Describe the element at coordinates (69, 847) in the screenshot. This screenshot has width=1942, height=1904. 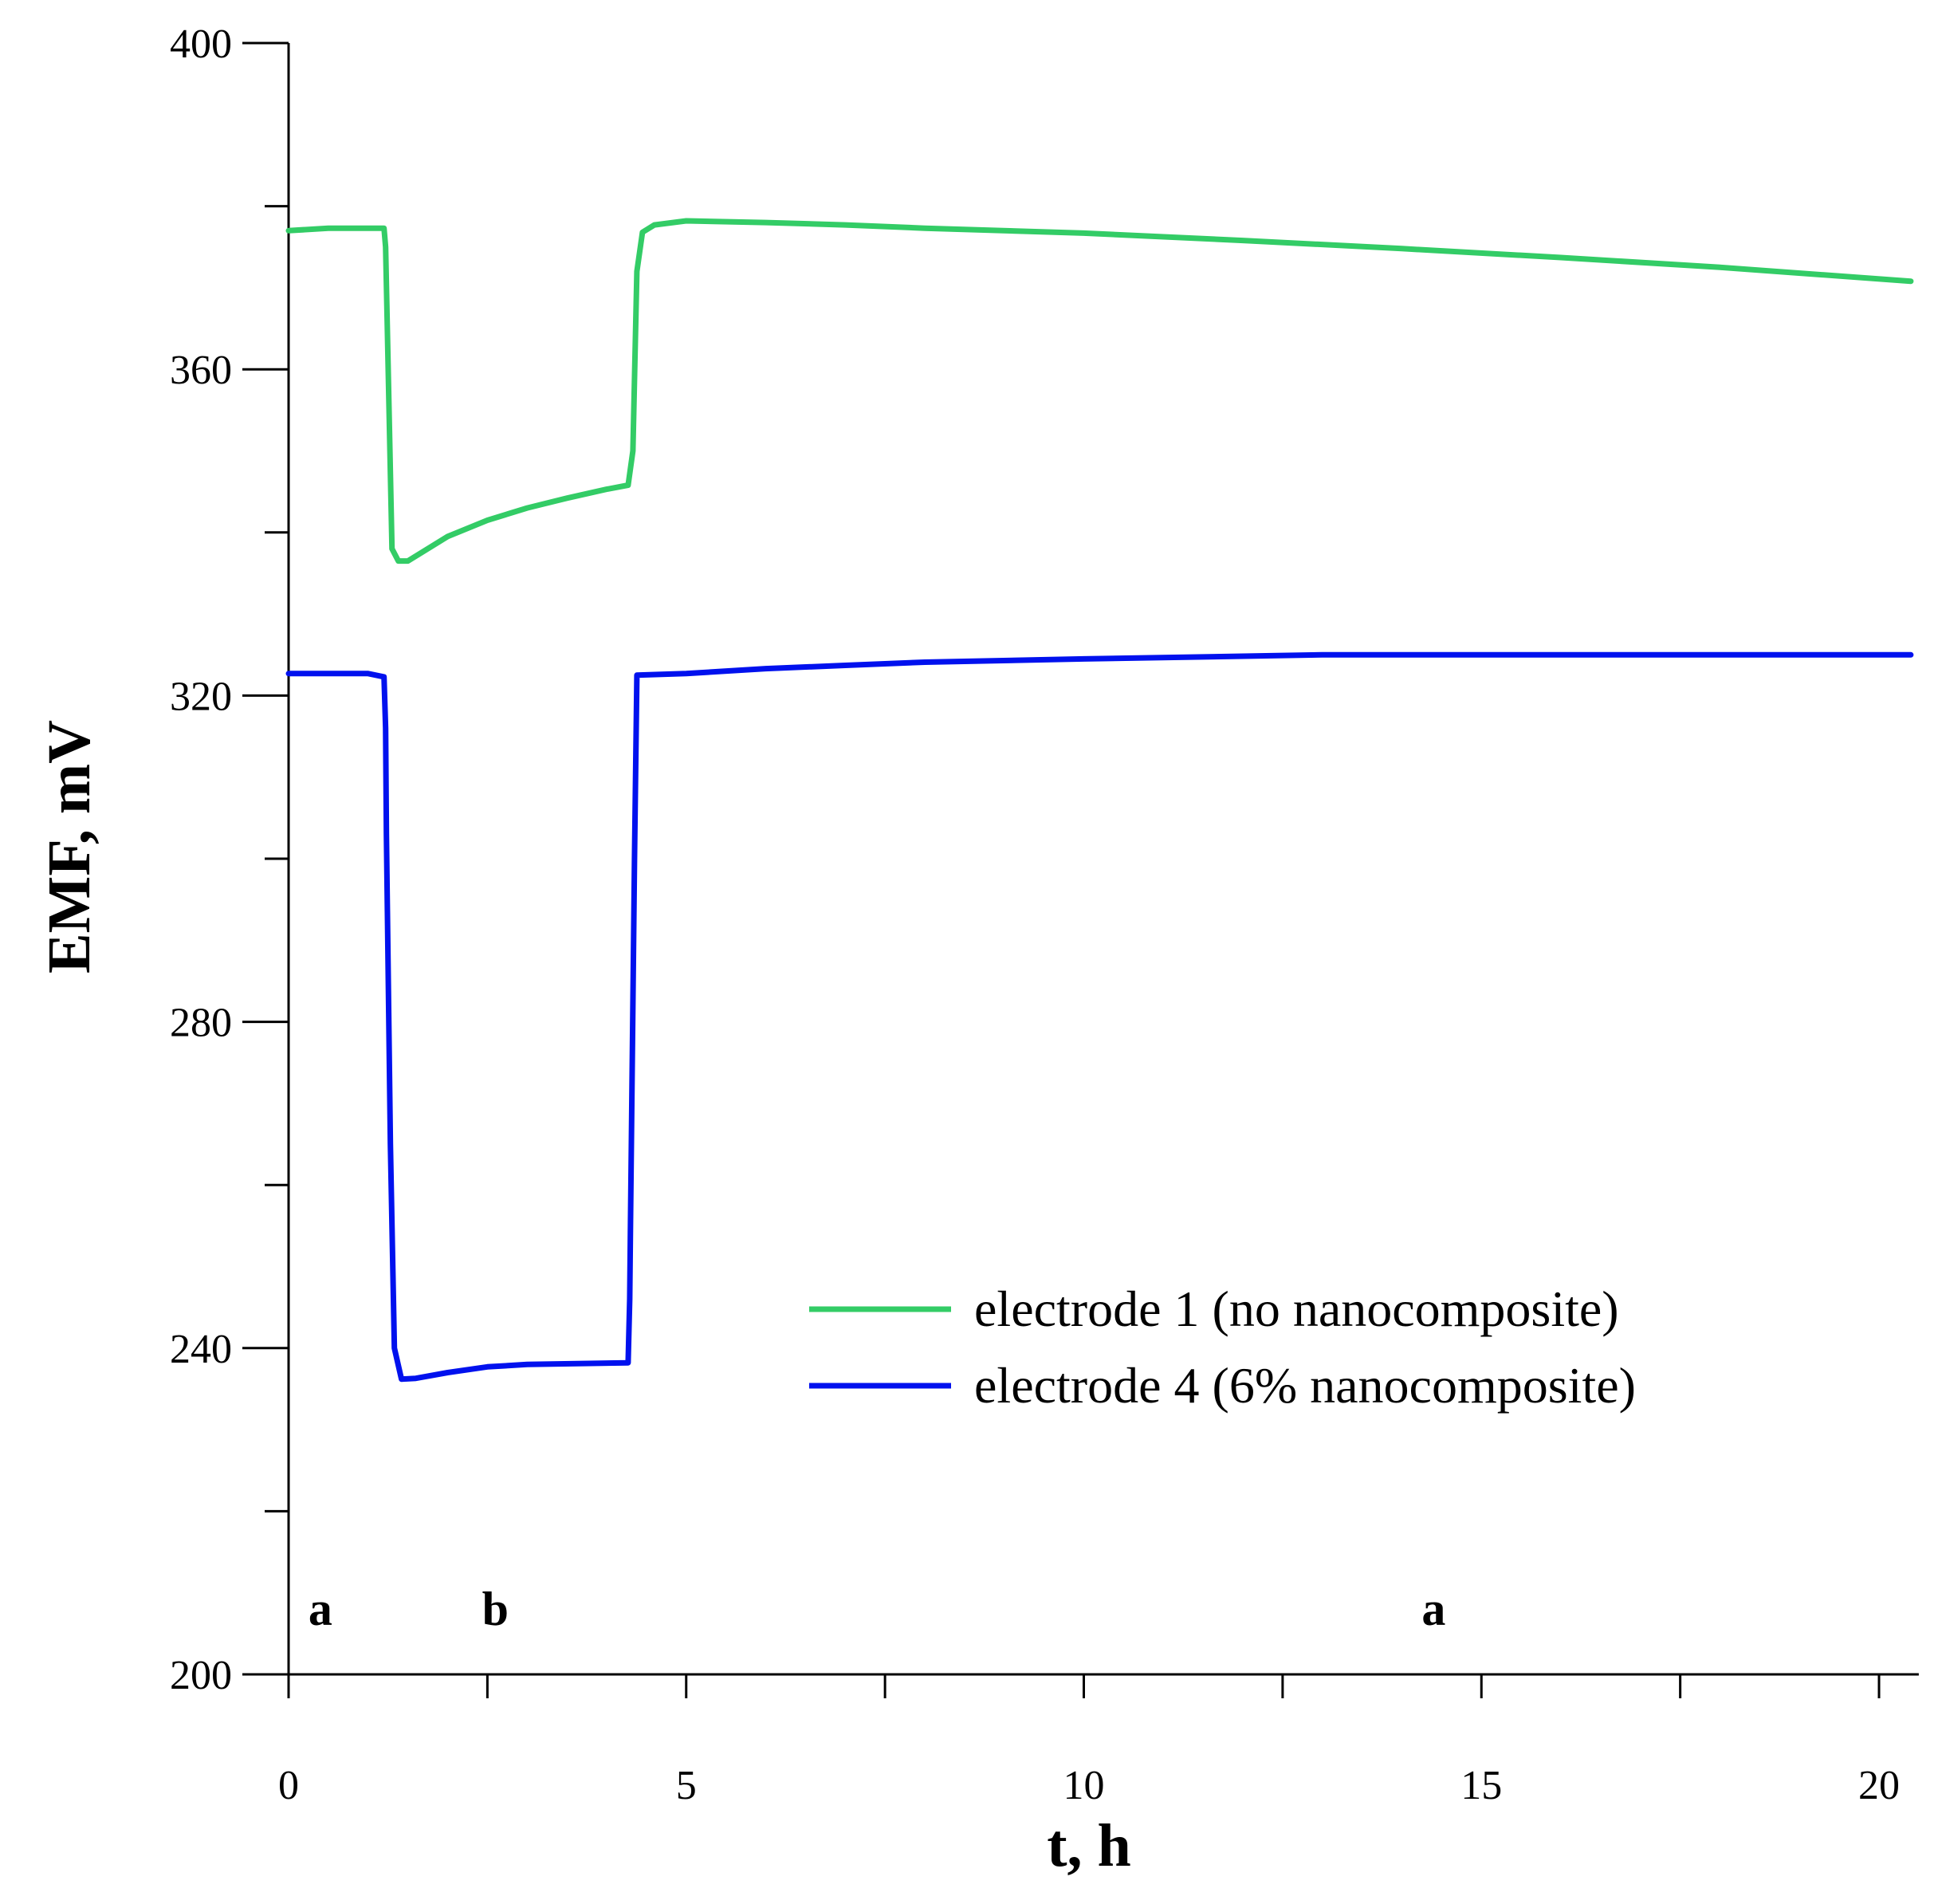
I see `y-axis-title: EMF, mV` at that location.